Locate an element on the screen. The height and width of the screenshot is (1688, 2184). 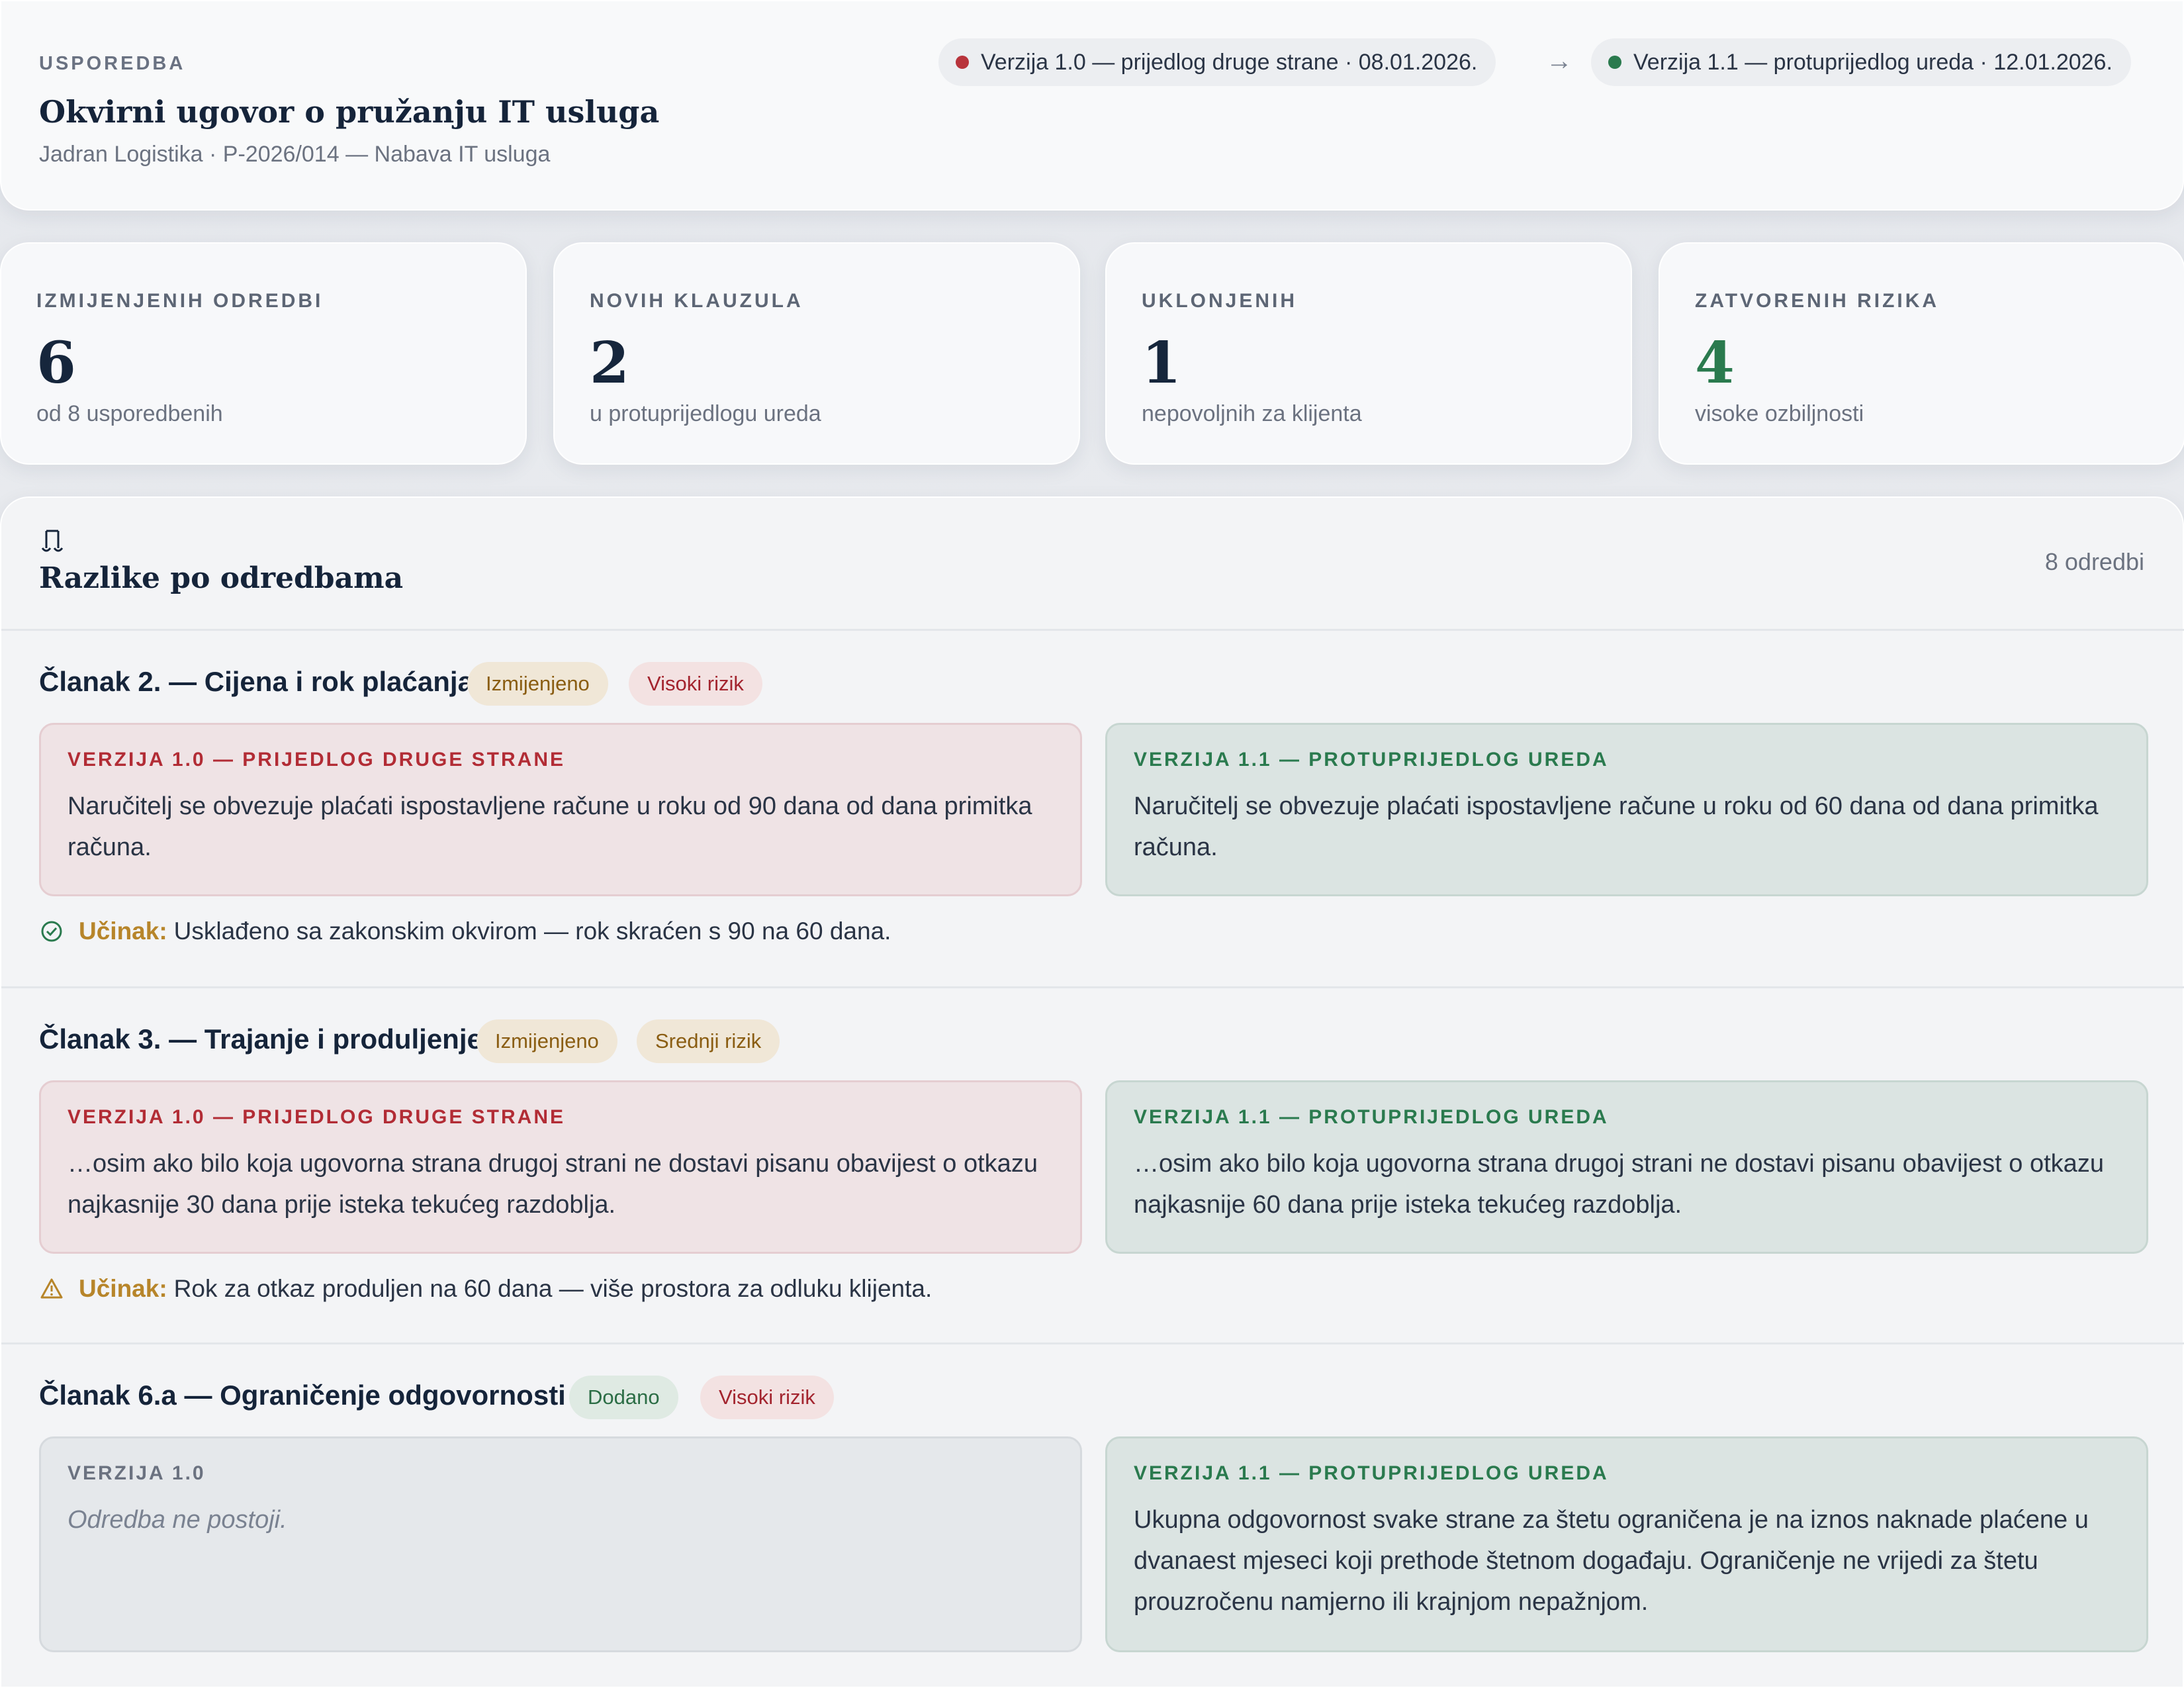
stat-card-changed: IZMIJENJENIH ODREDBI 6 od 8 usporedbenih is located at coordinates (263, 353).